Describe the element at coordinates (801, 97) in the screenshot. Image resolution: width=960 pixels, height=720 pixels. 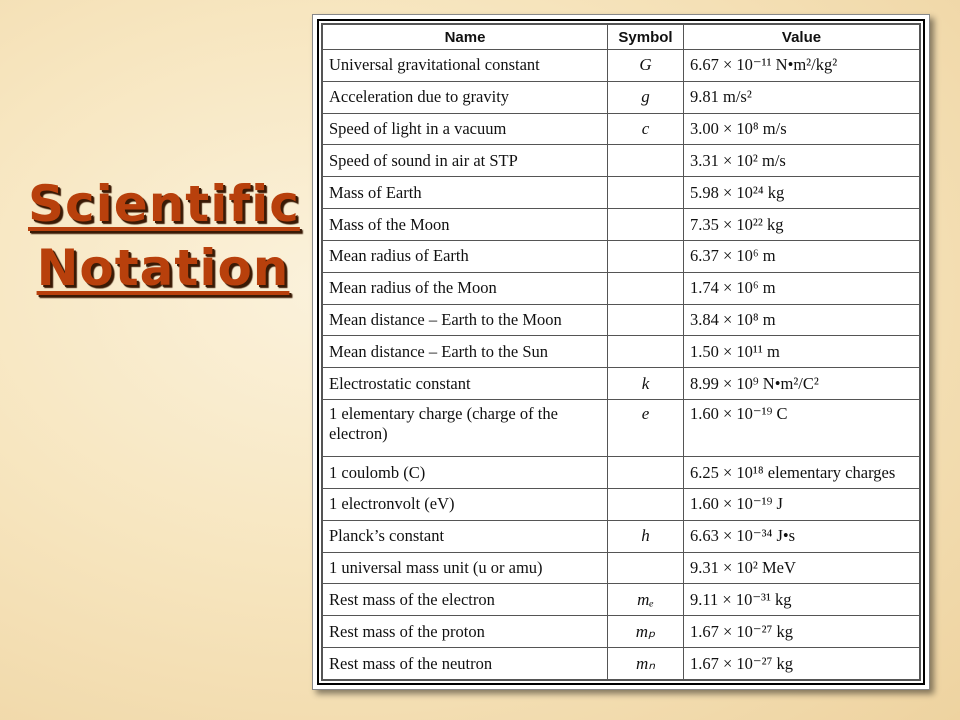
I see `constant-value: 9.81 m/s²` at that location.